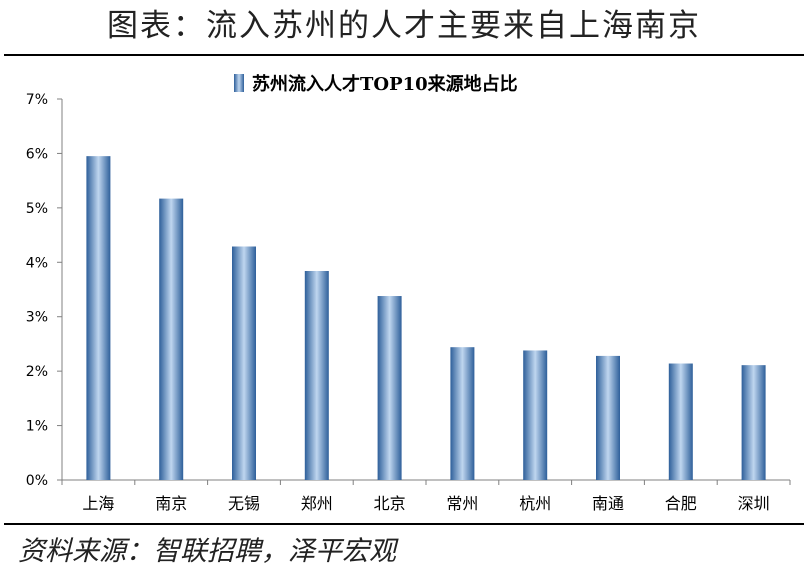 Image resolution: width=808 pixels, height=580 pixels. What do you see at coordinates (404, 55) in the screenshot?
I see `top-rule` at bounding box center [404, 55].